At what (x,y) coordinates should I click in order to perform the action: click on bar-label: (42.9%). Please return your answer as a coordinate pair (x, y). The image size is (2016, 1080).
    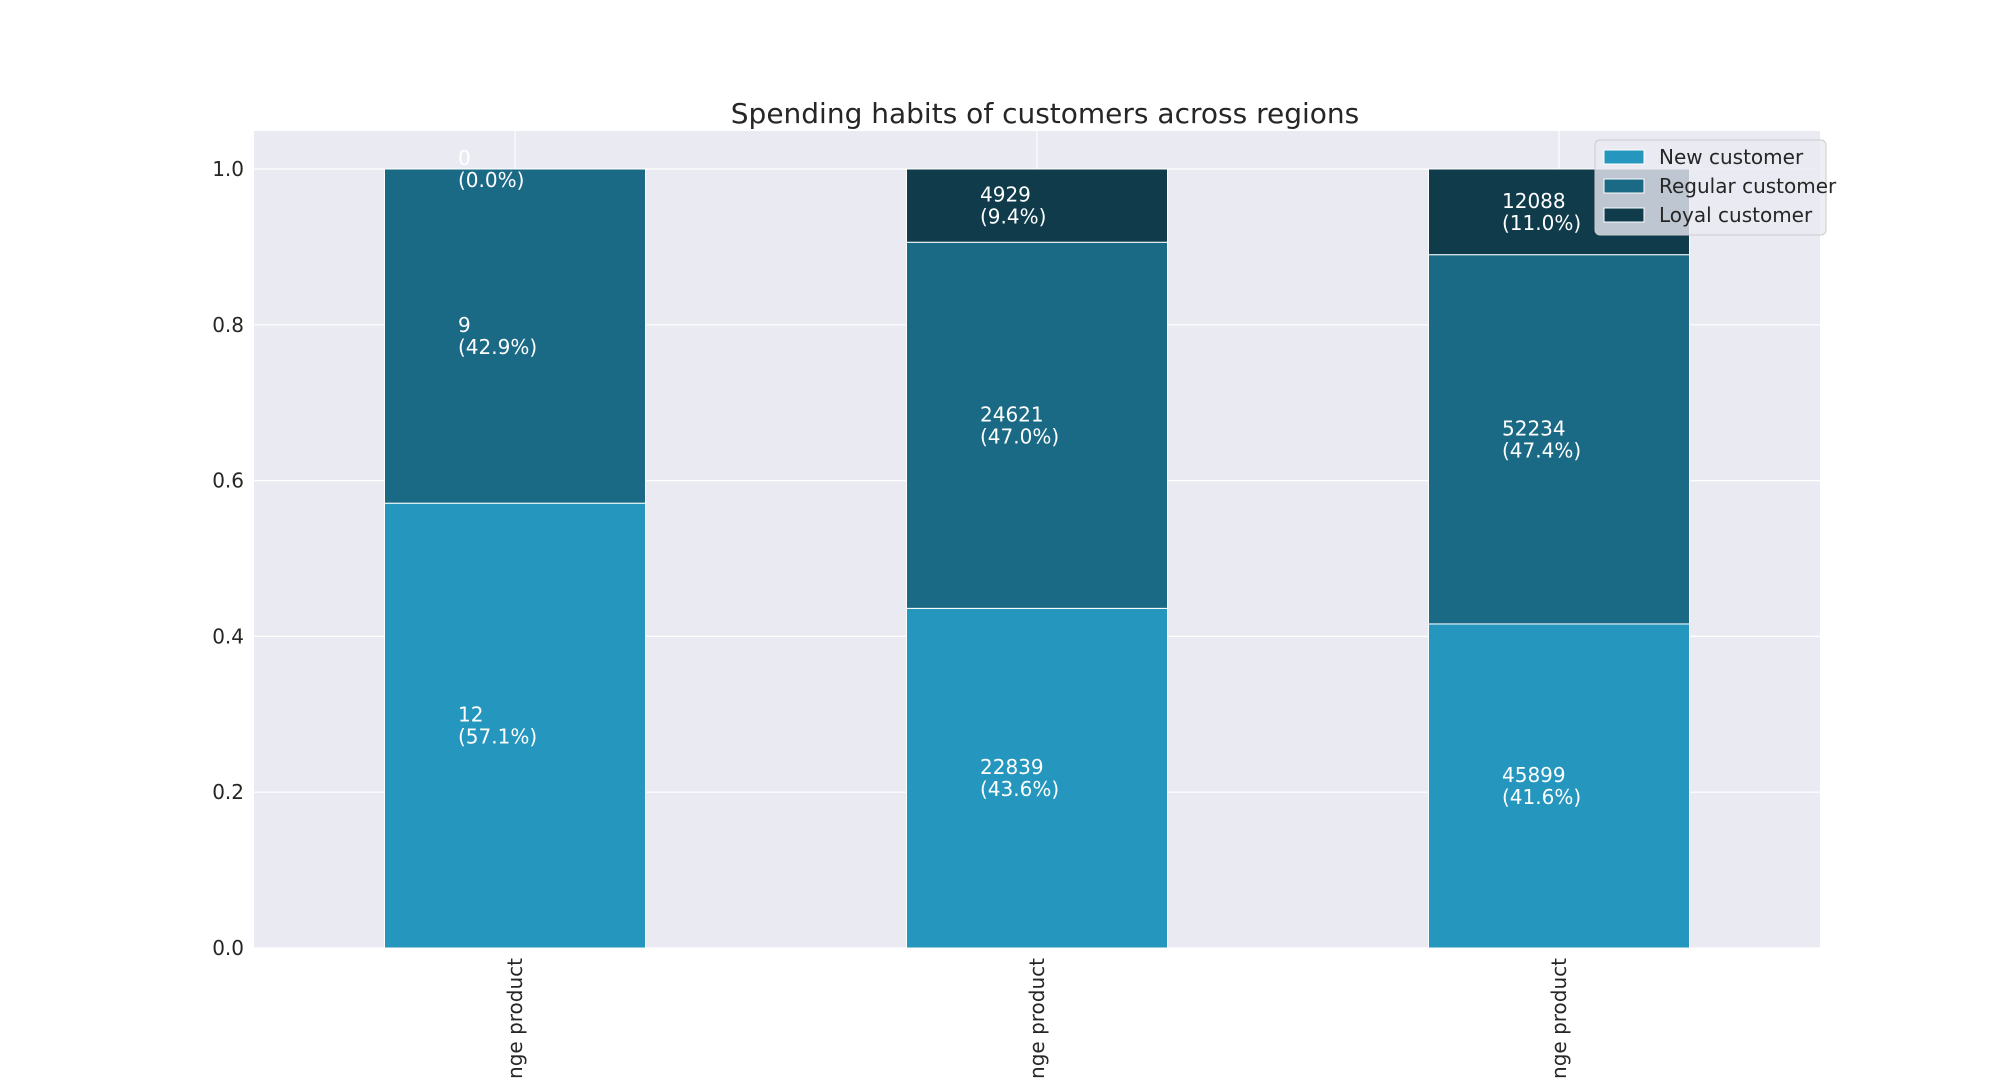
    Looking at the image, I should click on (497, 347).